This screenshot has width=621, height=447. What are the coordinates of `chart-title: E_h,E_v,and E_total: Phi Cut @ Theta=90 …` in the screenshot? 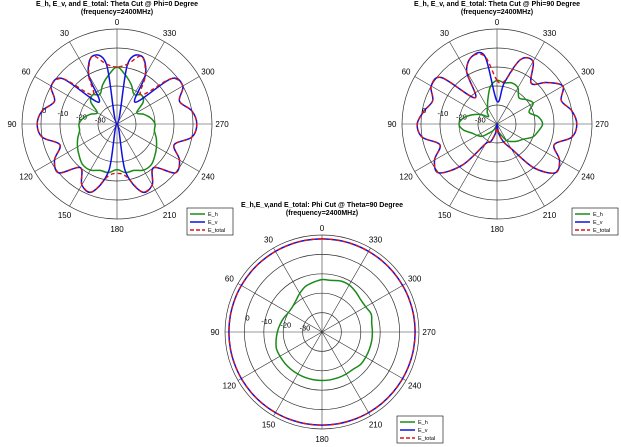 It's located at (322, 205).